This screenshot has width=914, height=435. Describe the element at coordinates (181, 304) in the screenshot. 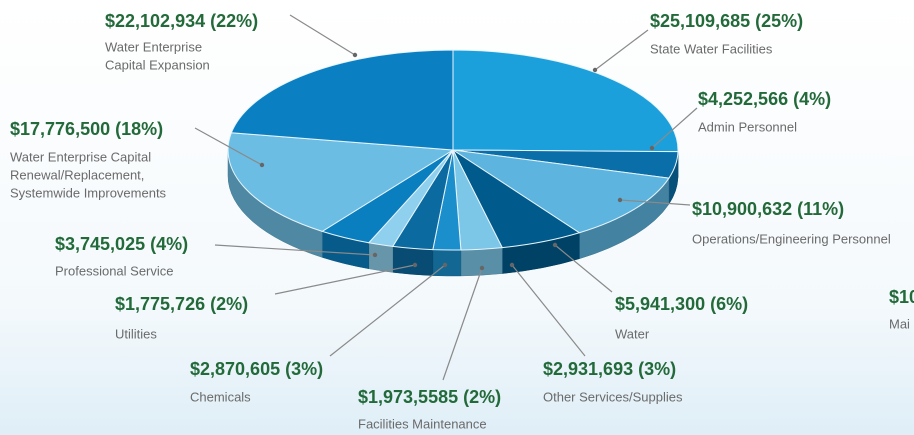

I see `value-label: $1,775,726 (2%)` at that location.